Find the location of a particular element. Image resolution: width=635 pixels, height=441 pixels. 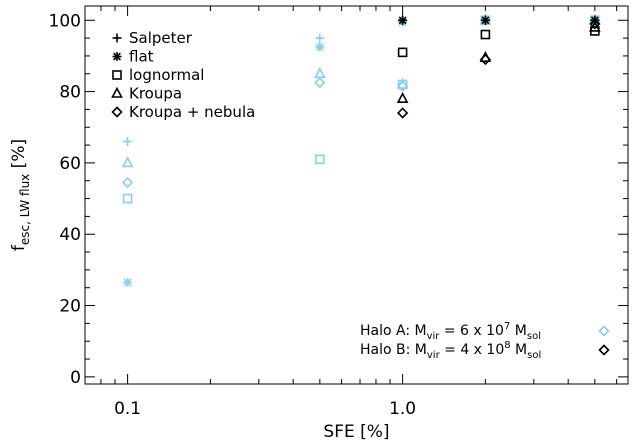

legend-label: Salpeter is located at coordinates (161, 38).